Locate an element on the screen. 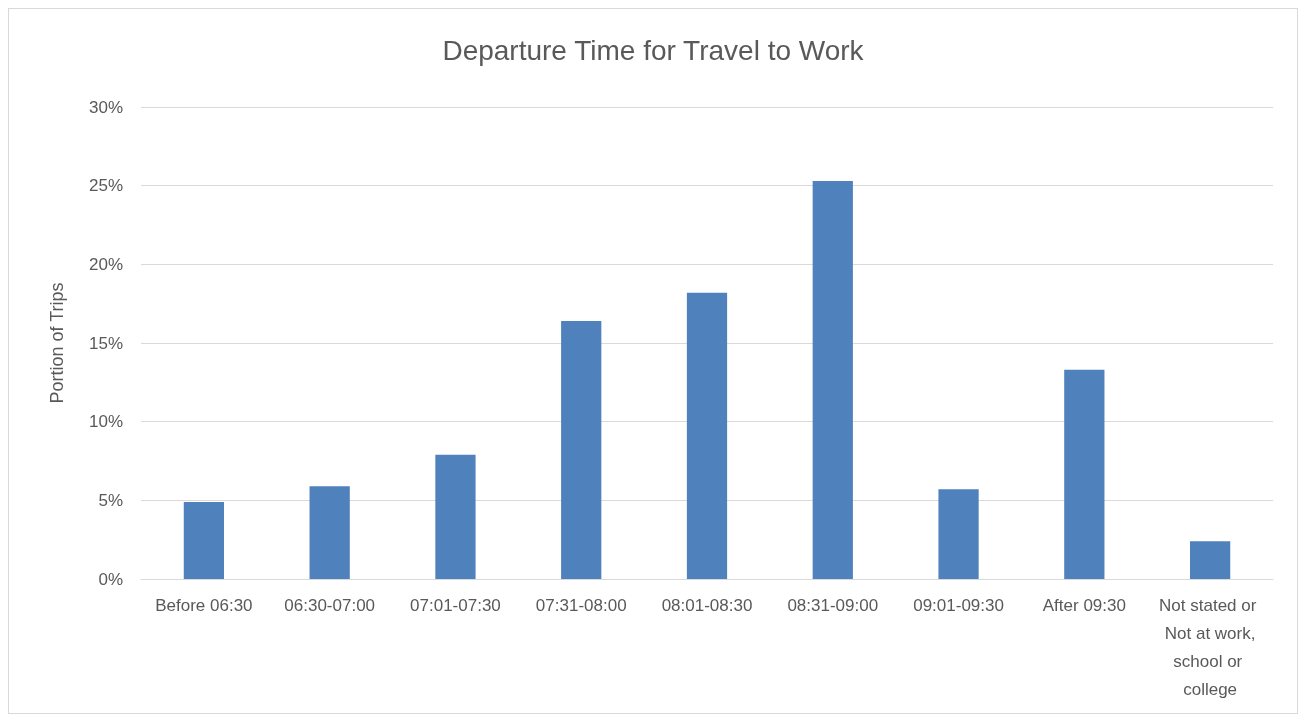 This screenshot has height=722, width=1306. y-tick-label: 5% is located at coordinates (110, 500).